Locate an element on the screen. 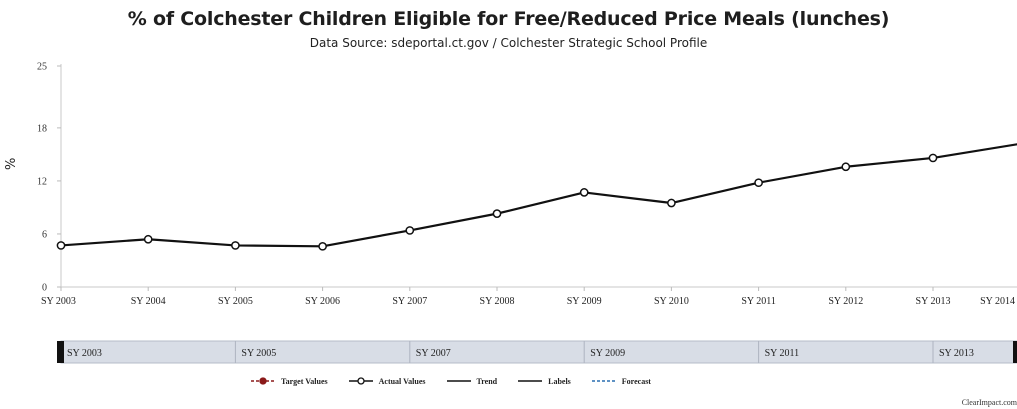 The width and height of the screenshot is (1017, 409). legend-label: Trend is located at coordinates (487, 381).